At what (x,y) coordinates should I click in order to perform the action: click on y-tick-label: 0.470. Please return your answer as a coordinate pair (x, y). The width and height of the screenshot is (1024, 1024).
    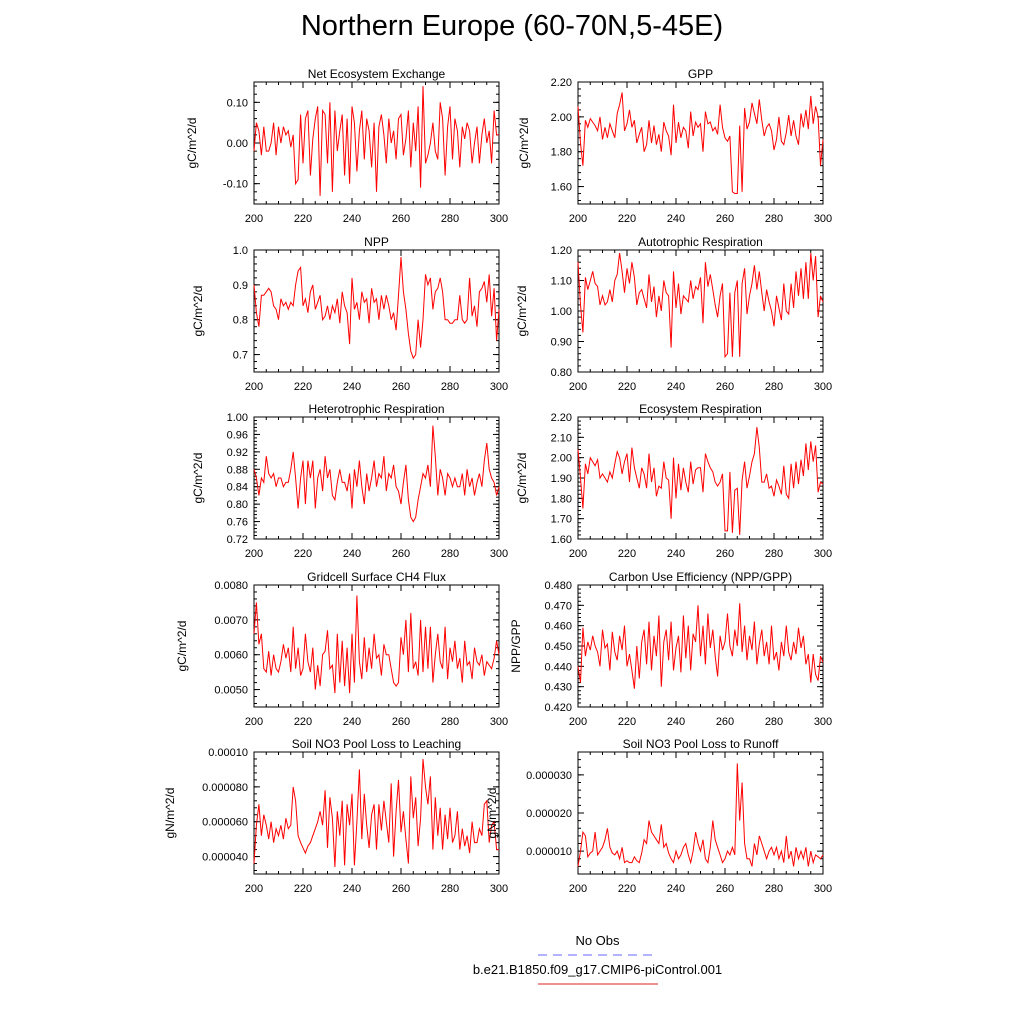
    Looking at the image, I should click on (558, 606).